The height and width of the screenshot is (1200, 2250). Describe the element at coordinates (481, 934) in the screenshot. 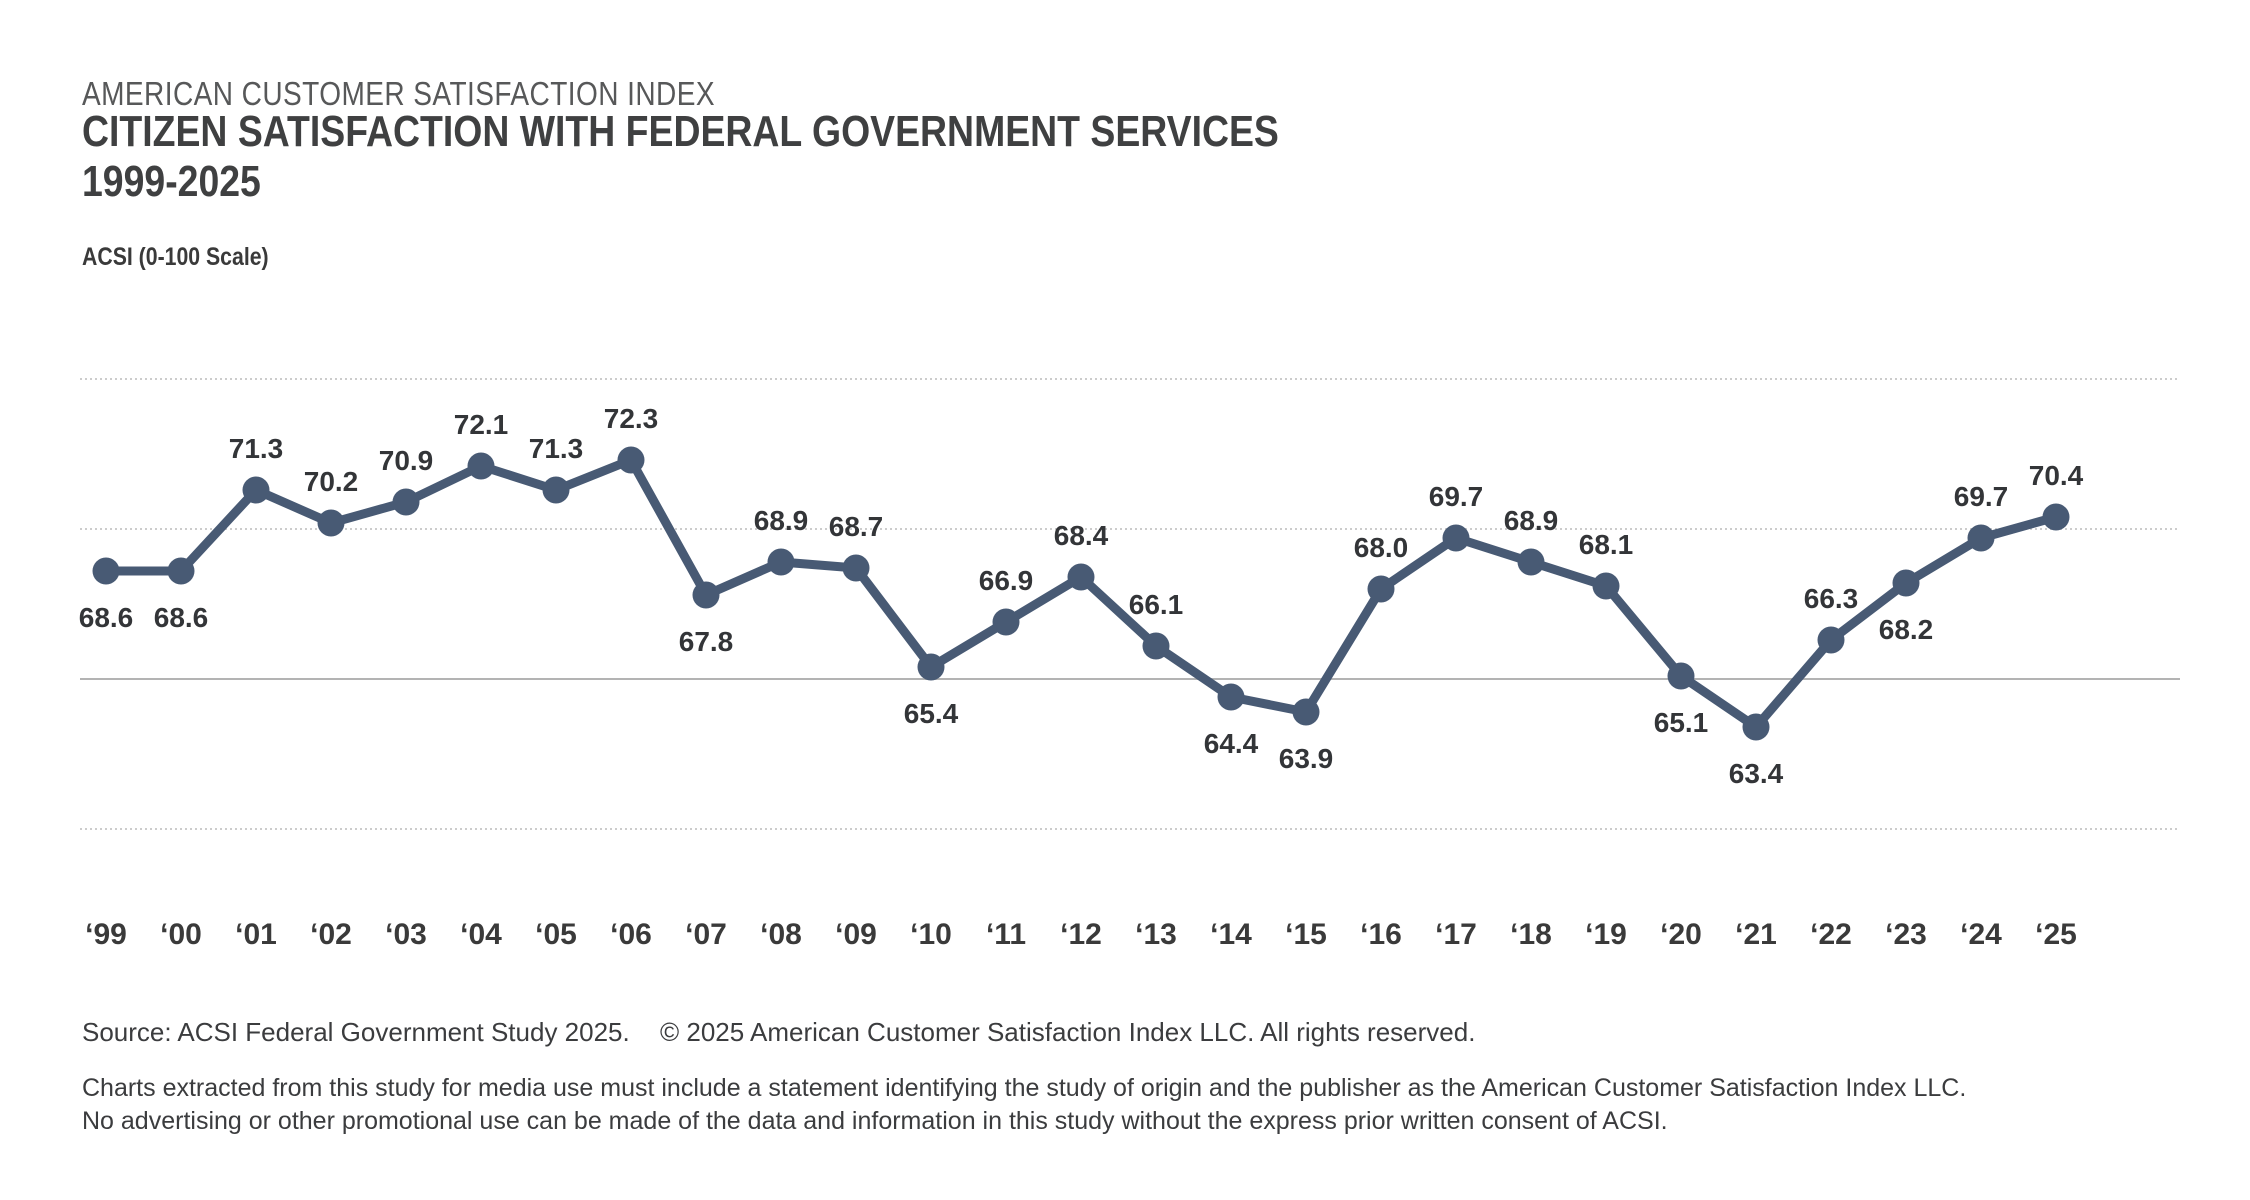

I see `x-tick-label: ‘04` at that location.